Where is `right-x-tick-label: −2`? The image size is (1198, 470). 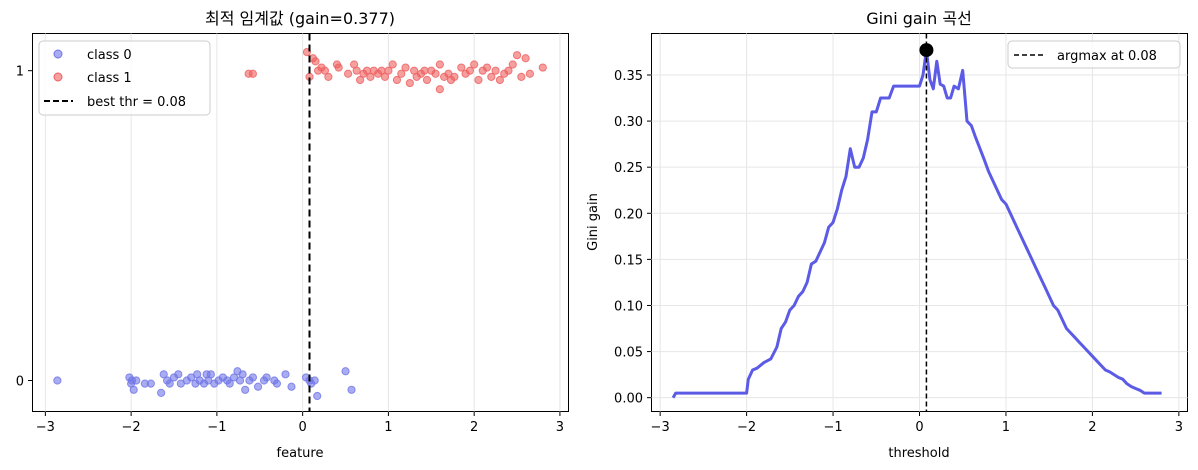 right-x-tick-label: −2 is located at coordinates (746, 427).